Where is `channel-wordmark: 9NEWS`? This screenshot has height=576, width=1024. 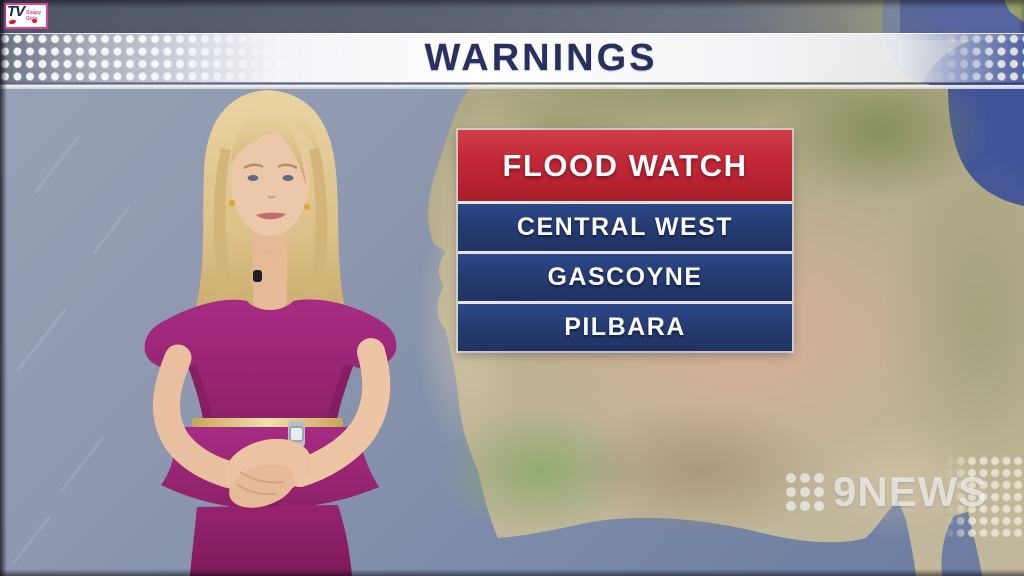
channel-wordmark: 9NEWS is located at coordinates (910, 491).